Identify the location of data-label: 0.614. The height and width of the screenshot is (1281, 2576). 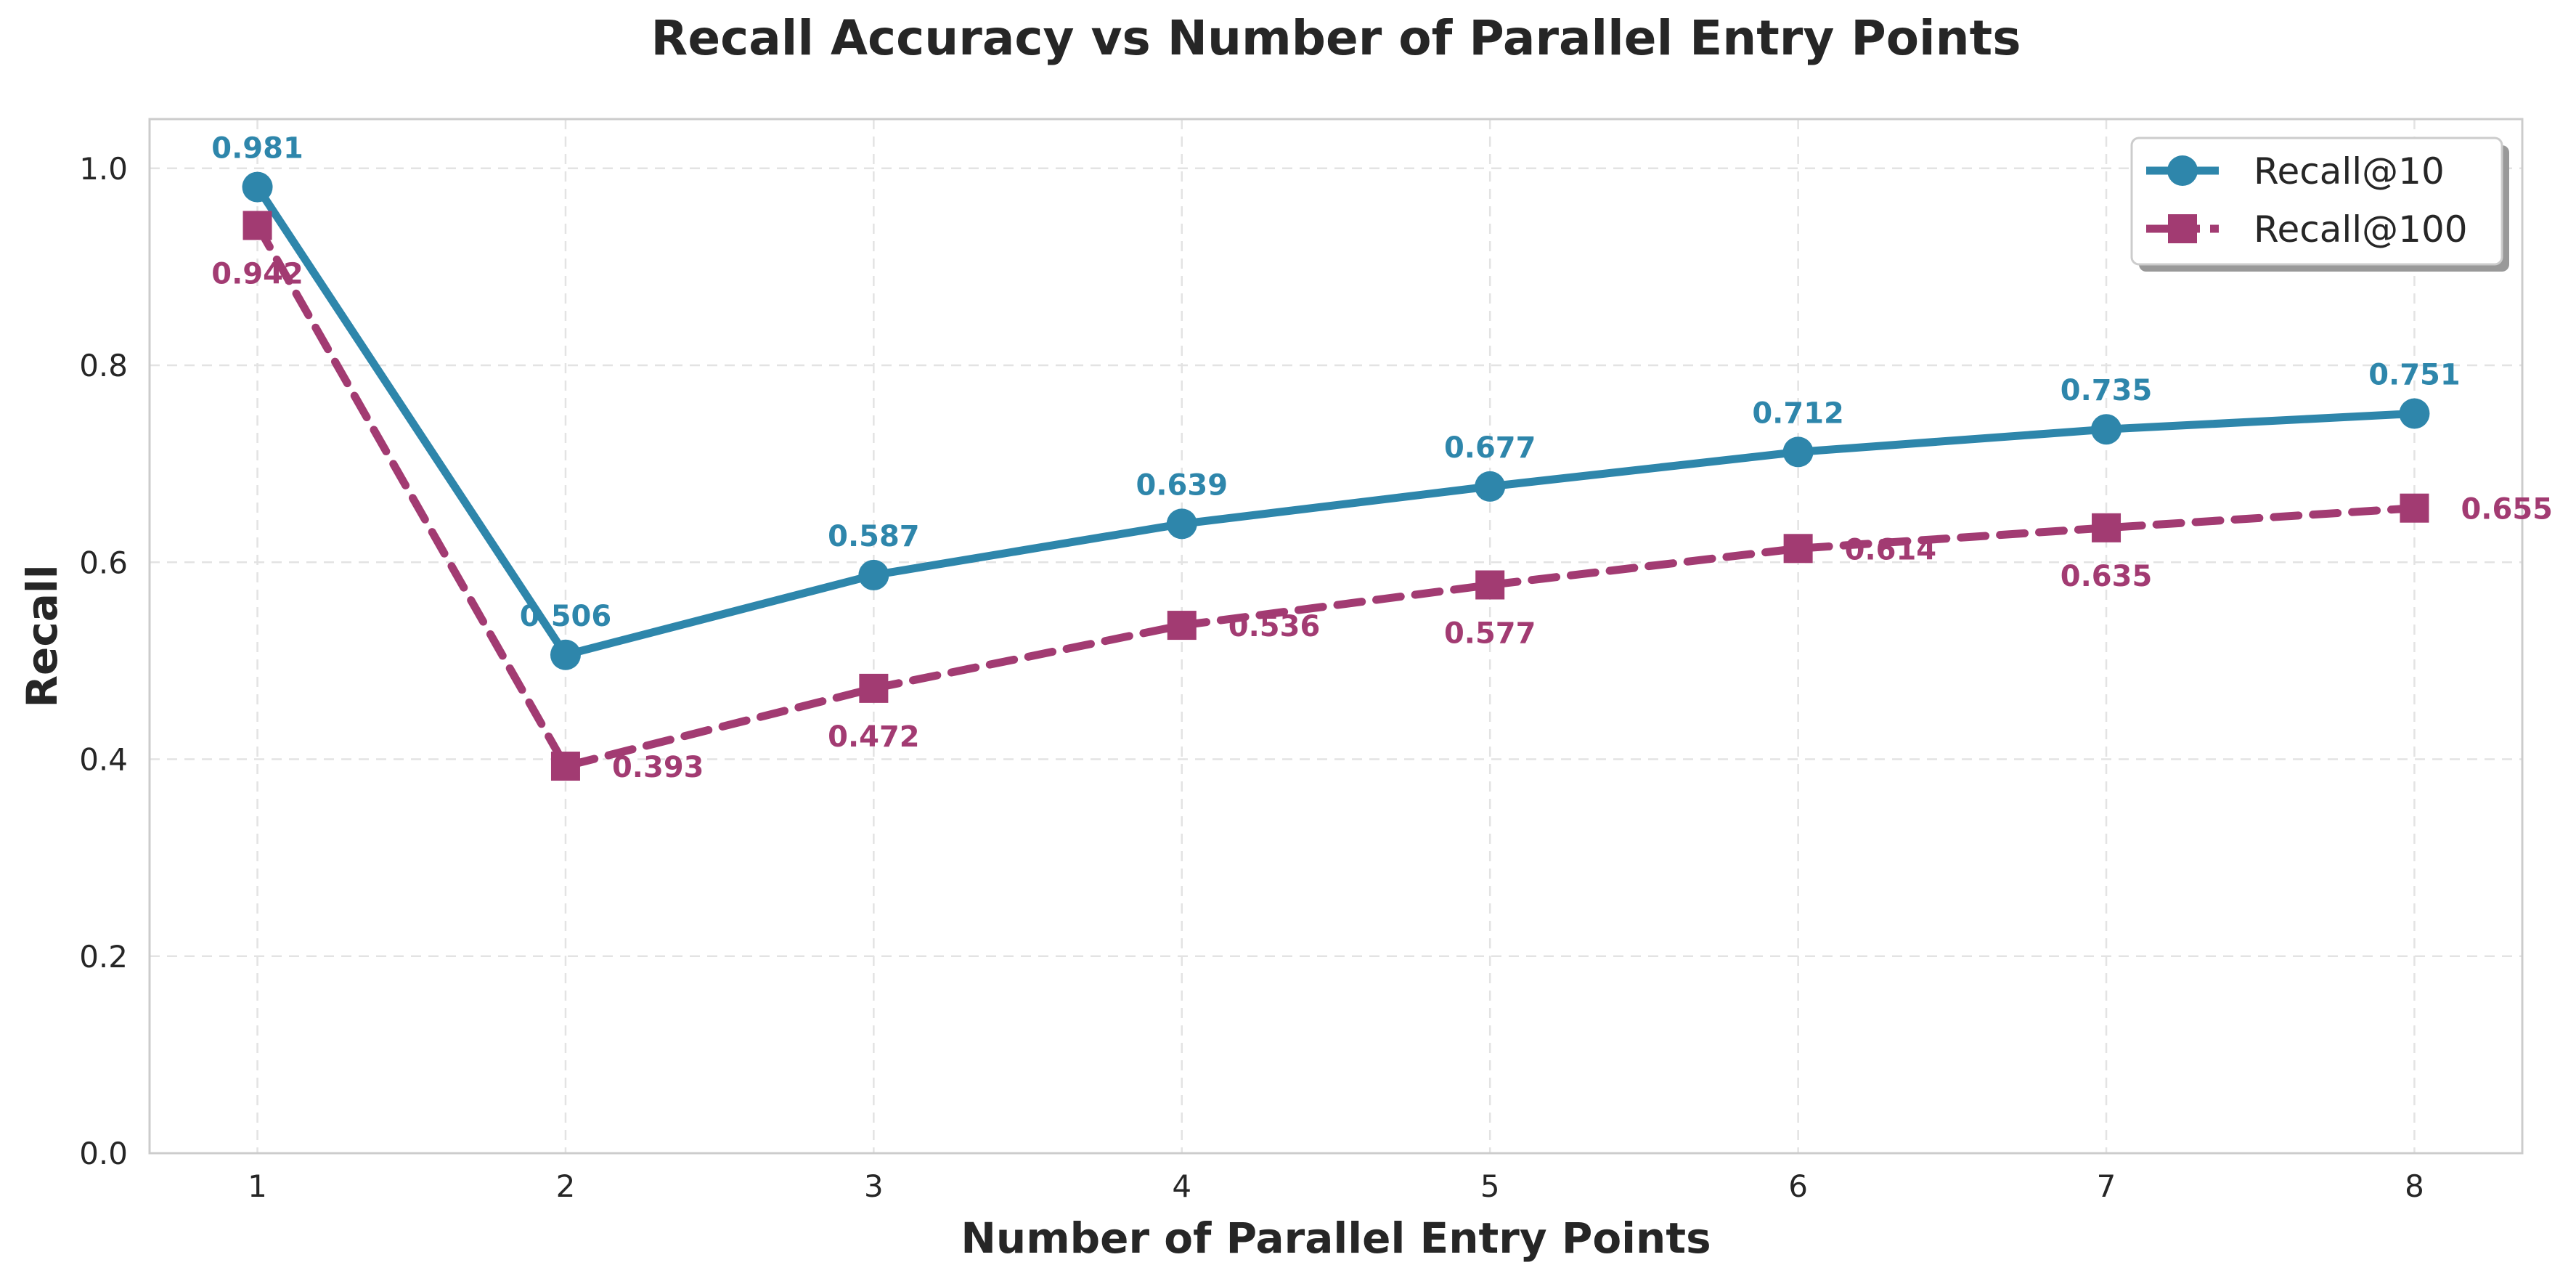
(1891, 549).